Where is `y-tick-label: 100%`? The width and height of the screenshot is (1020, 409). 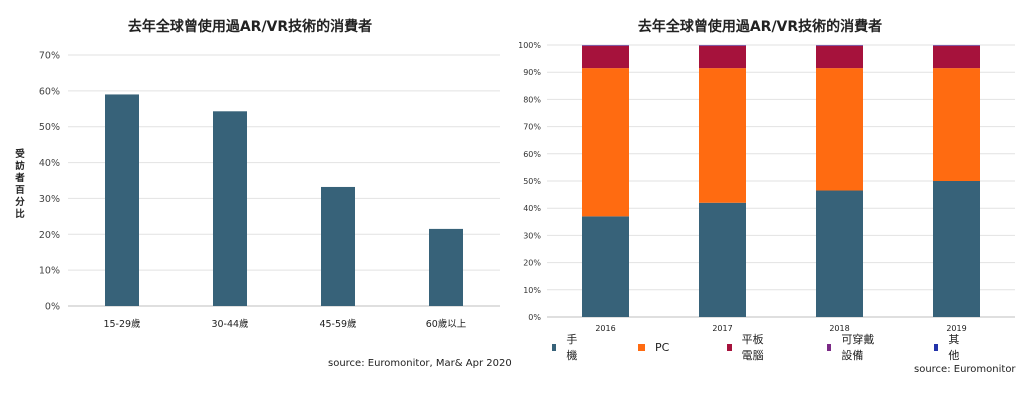 y-tick-label: 100% is located at coordinates (529, 45).